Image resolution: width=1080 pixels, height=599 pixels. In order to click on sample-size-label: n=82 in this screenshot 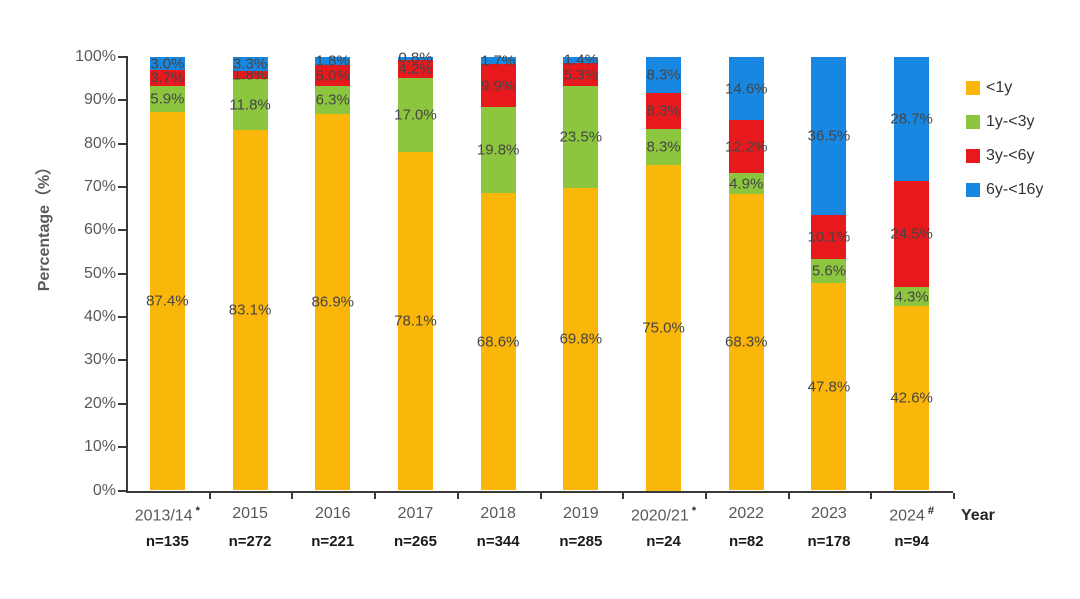, I will do `click(746, 541)`.